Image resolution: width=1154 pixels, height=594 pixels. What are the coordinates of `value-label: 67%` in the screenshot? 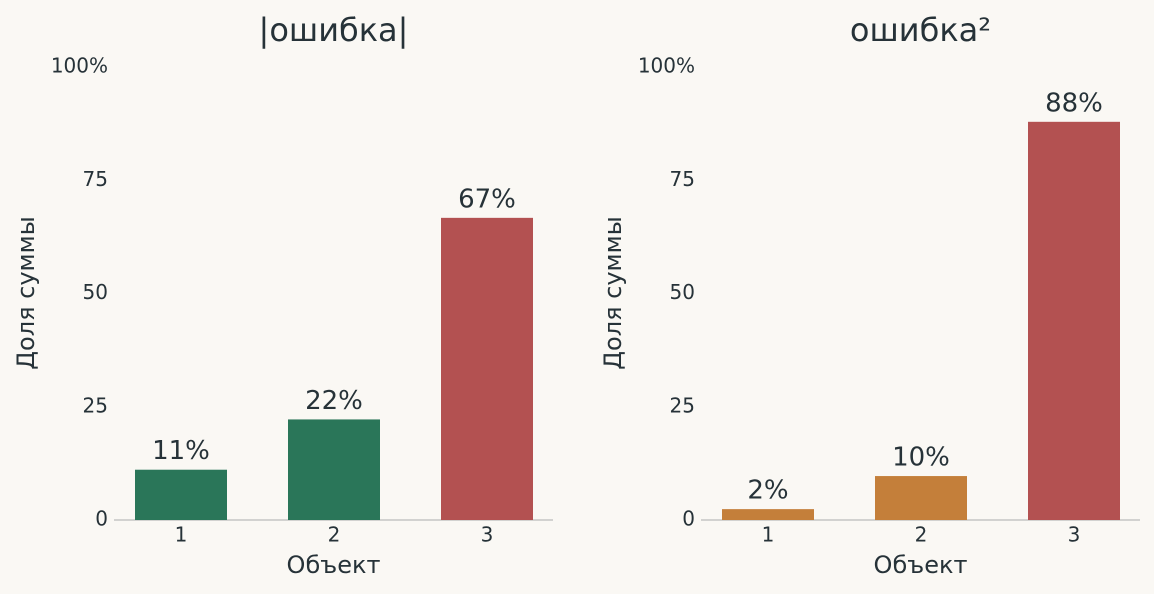 It's located at (487, 199).